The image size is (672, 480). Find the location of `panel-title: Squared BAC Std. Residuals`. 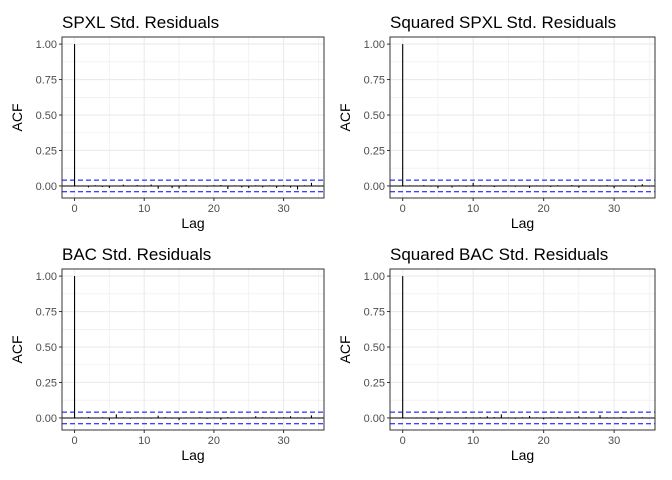

panel-title: Squared BAC Std. Residuals is located at coordinates (499, 254).